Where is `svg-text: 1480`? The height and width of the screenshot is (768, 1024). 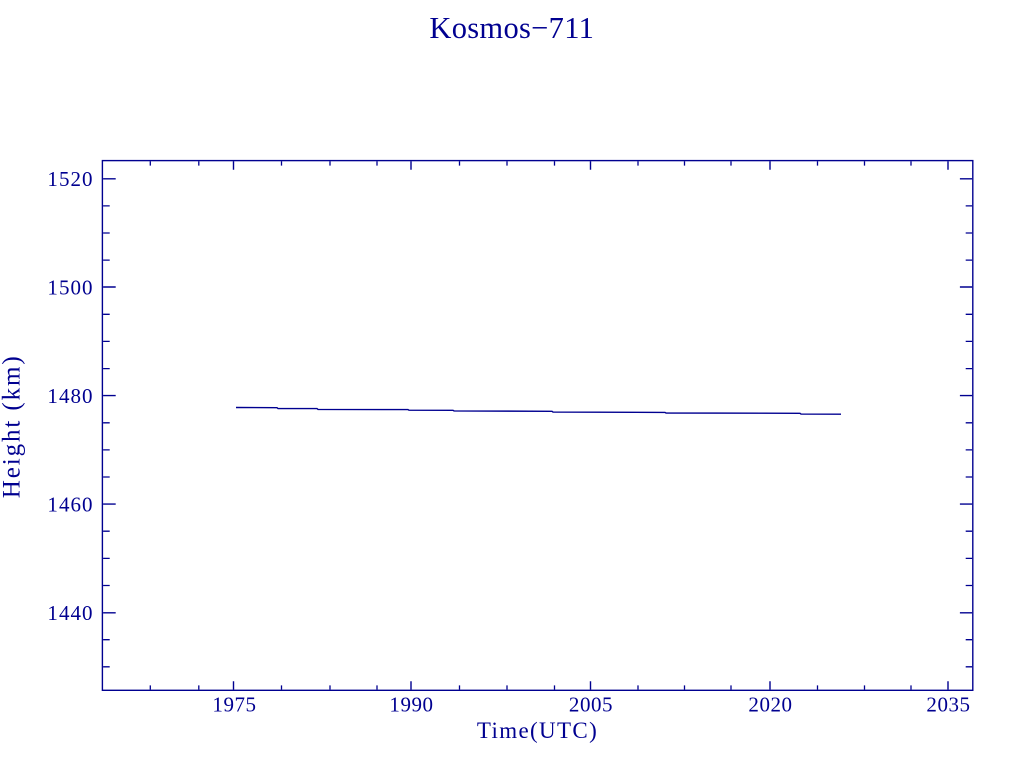
svg-text: 1480 is located at coordinates (70, 396).